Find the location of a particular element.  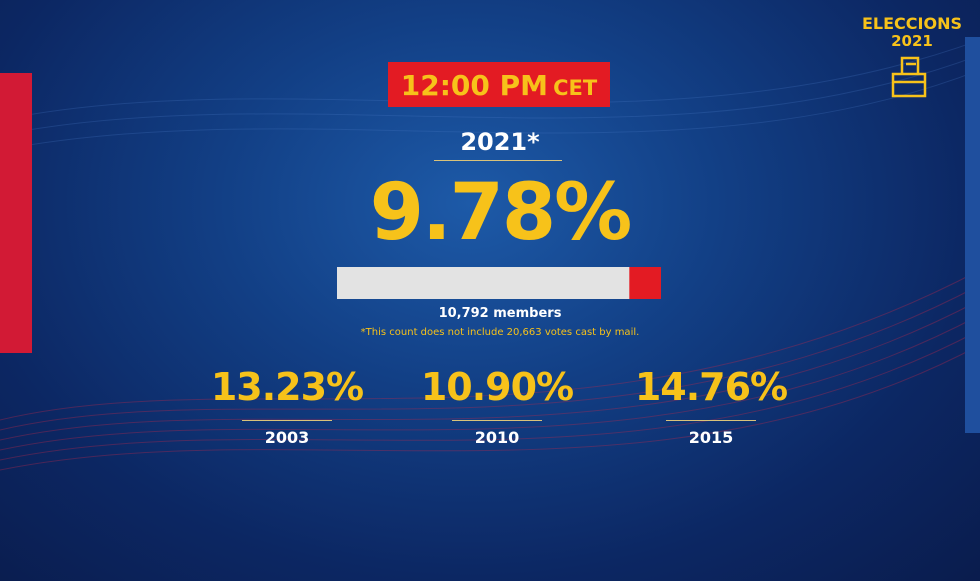

members-count: 10,792 members is located at coordinates (500, 313).